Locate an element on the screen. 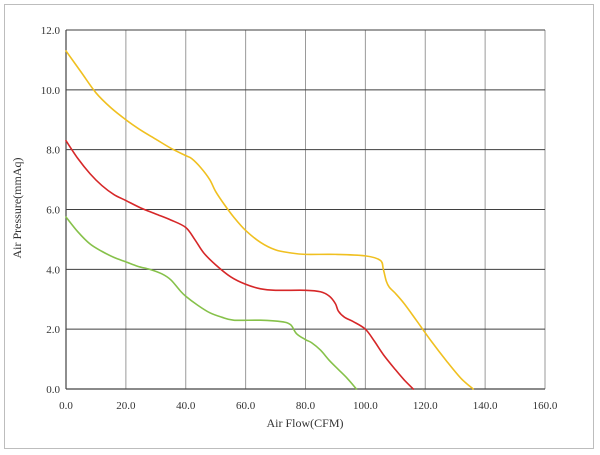 The image size is (600, 455). y-tick-label: 4.0 is located at coordinates (53, 270).